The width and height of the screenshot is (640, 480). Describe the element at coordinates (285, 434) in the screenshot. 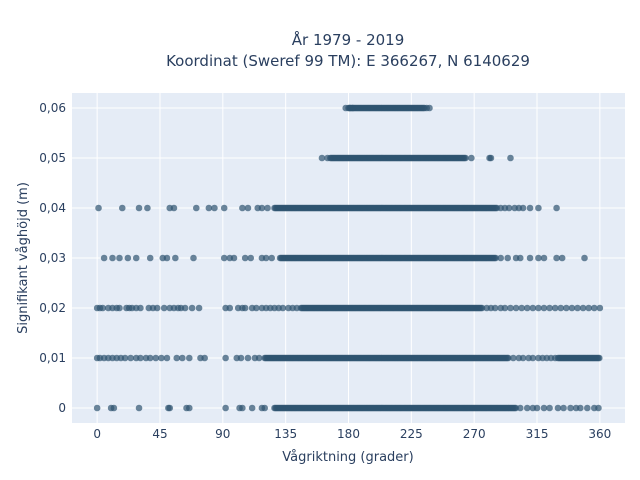

I see `x-tick-label: 135` at that location.